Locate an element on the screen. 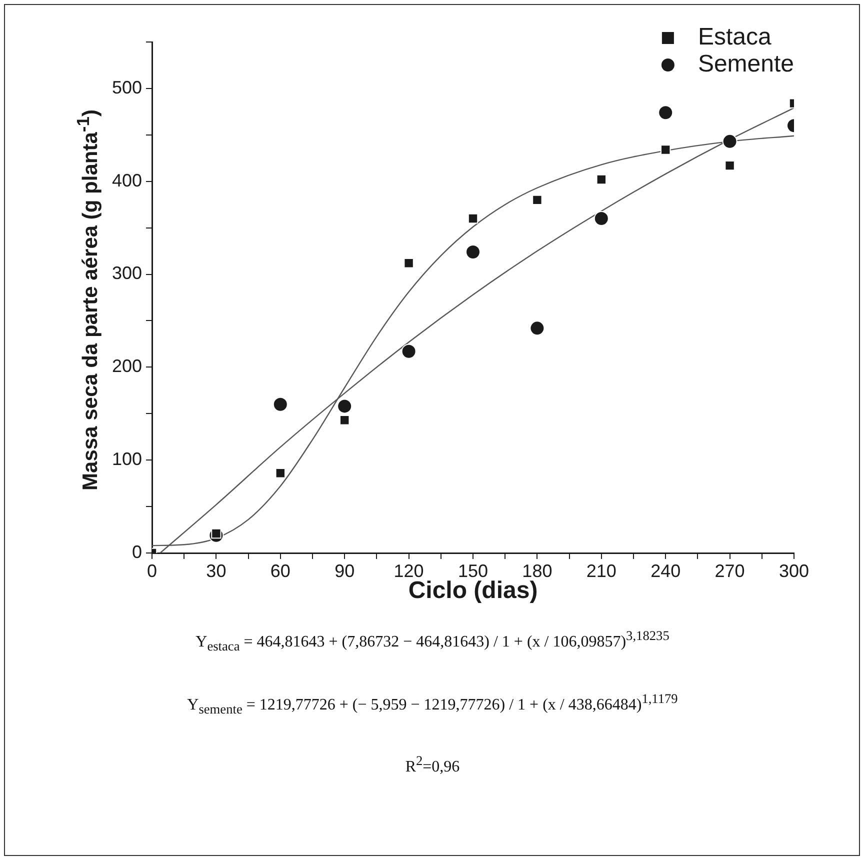  legend-label: Semente is located at coordinates (746, 64).